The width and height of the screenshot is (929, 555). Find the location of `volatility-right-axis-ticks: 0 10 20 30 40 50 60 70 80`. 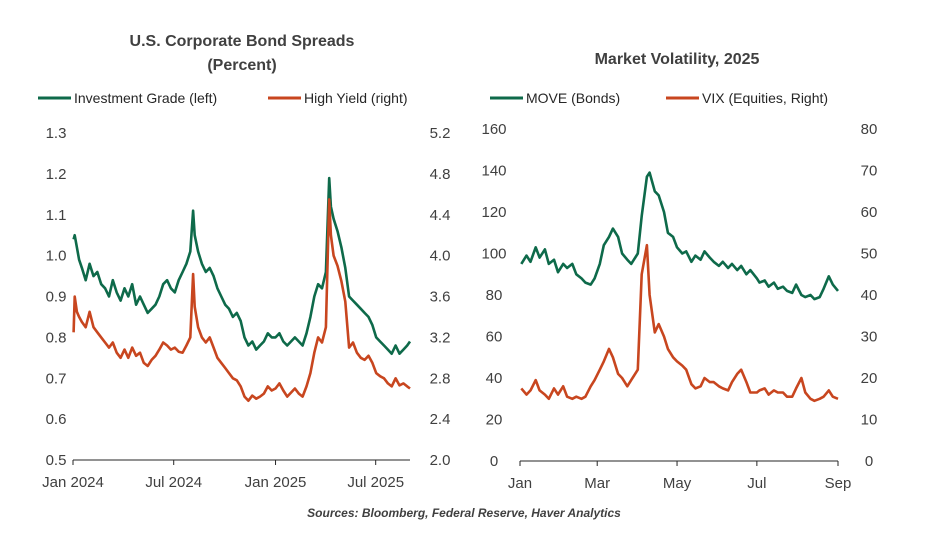

volatility-right-axis-ticks: 0 10 20 30 40 50 60 70 80 is located at coordinates (869, 295).